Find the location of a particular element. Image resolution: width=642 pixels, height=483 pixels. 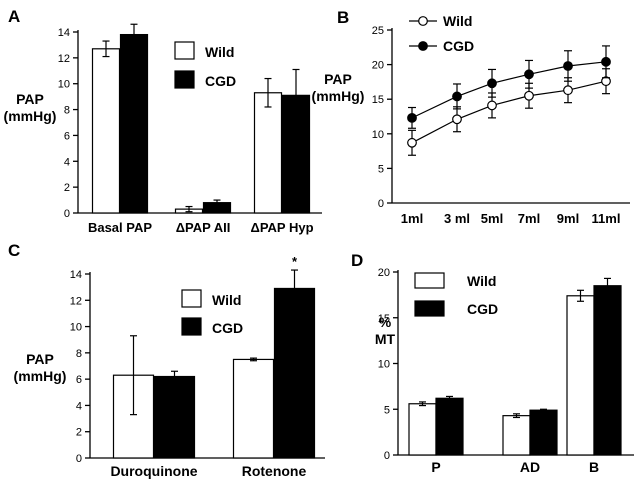

category-label: ΔPAP Hyp is located at coordinates (281, 227).